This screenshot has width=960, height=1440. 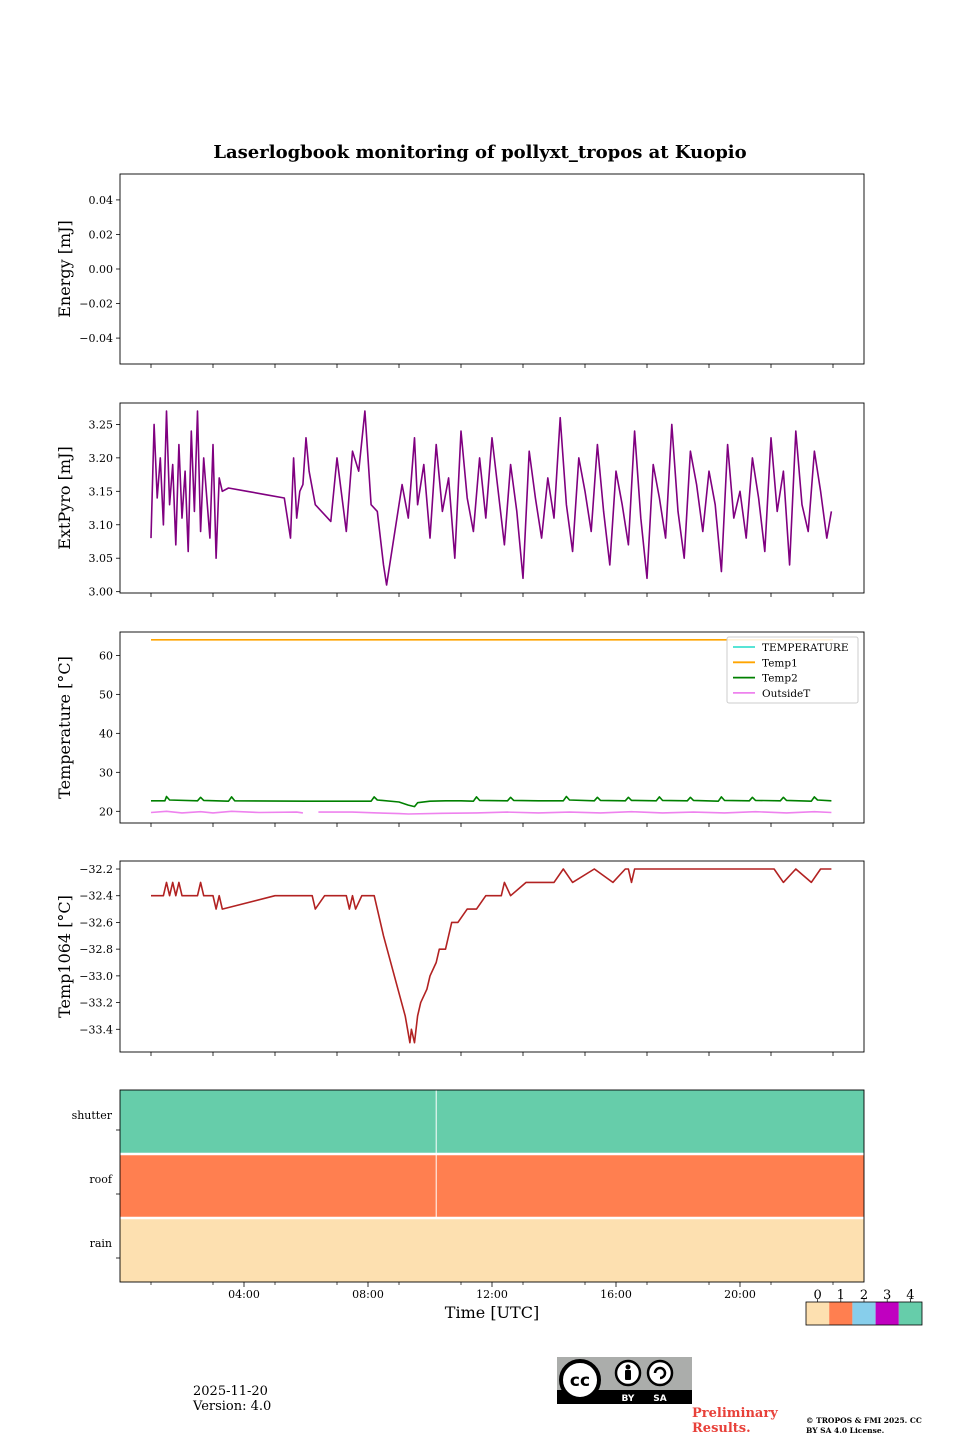 I want to click on status-band-rain, so click(x=492, y=1250).